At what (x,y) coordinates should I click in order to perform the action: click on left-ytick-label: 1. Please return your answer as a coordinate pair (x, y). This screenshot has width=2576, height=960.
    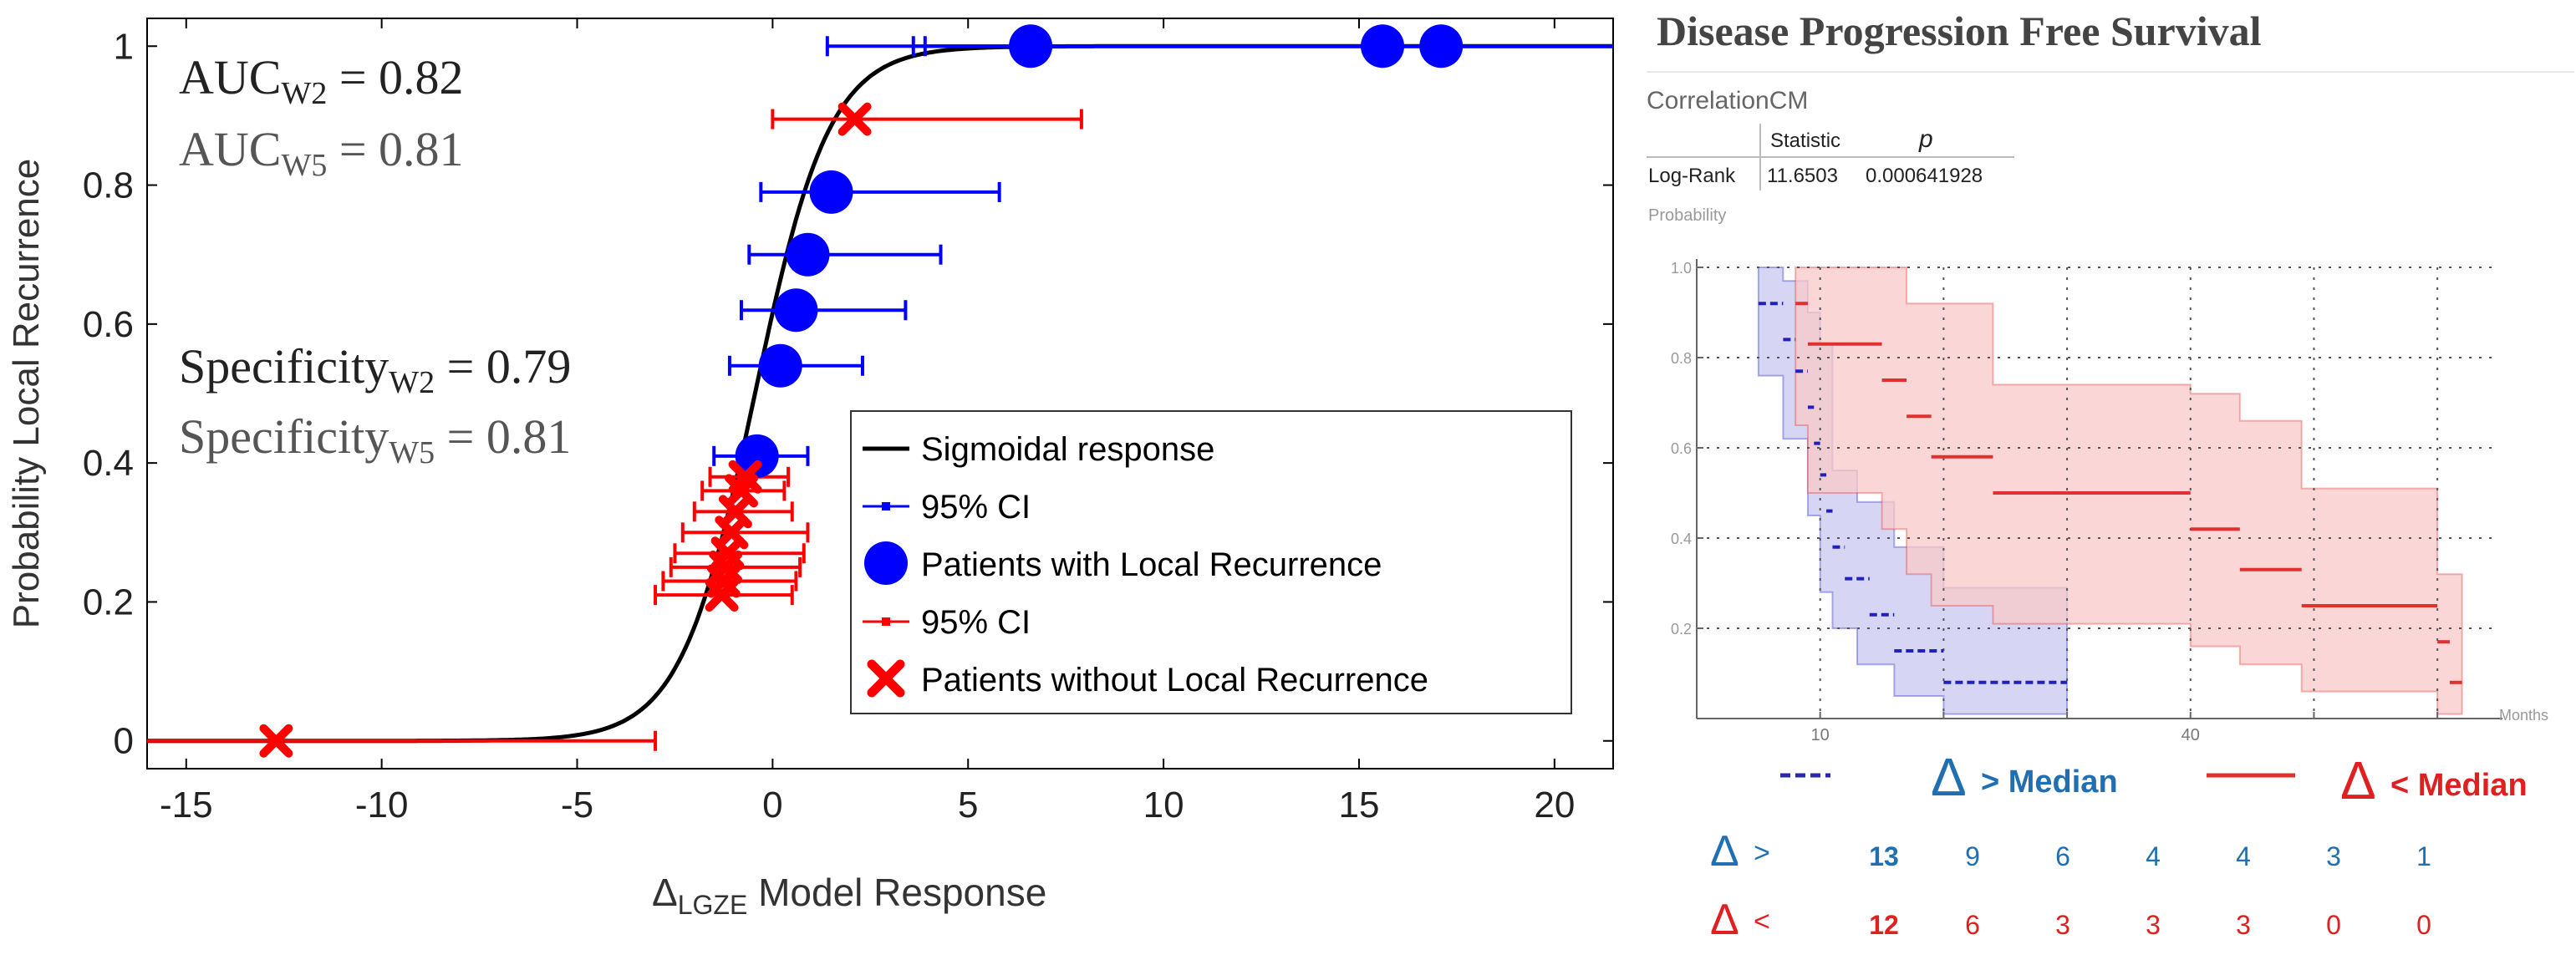
    Looking at the image, I should click on (124, 46).